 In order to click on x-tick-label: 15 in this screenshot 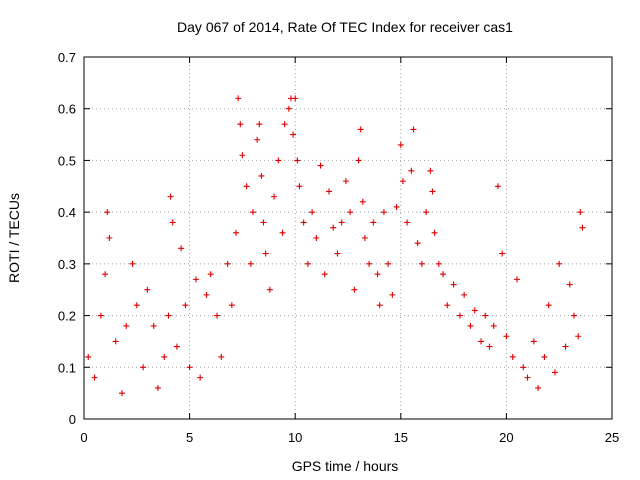, I will do `click(401, 437)`.